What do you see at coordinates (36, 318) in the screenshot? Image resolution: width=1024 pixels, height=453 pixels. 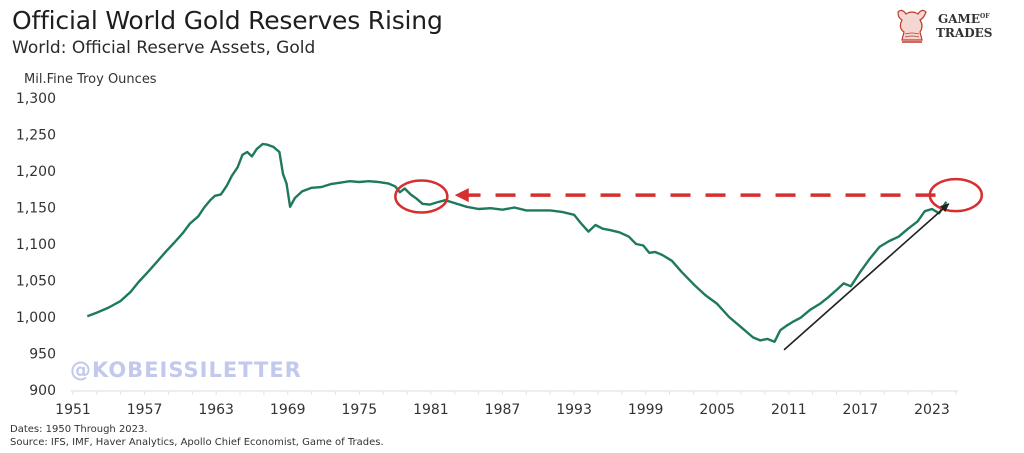 I see `y-tick-label: 1,000` at bounding box center [36, 318].